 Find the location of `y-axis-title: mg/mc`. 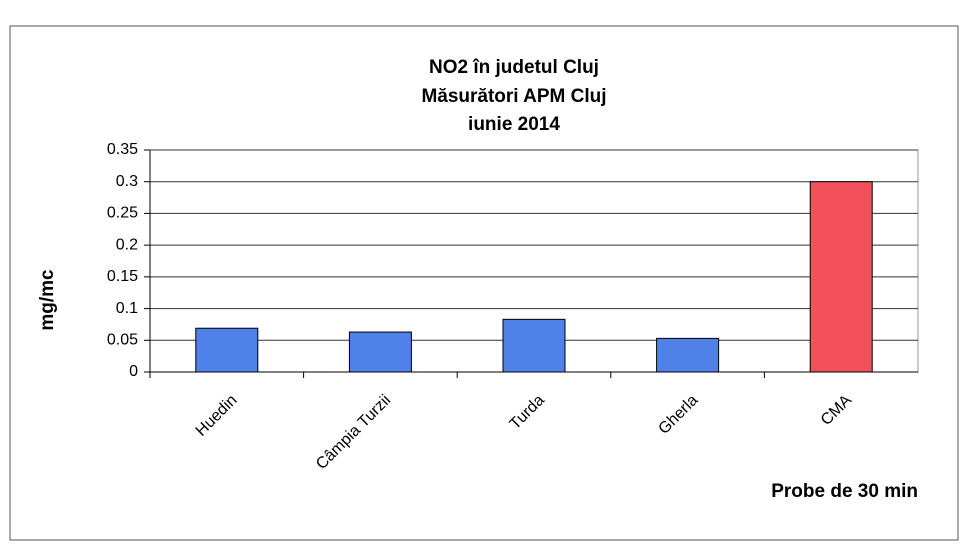

y-axis-title: mg/mc is located at coordinates (47, 300).